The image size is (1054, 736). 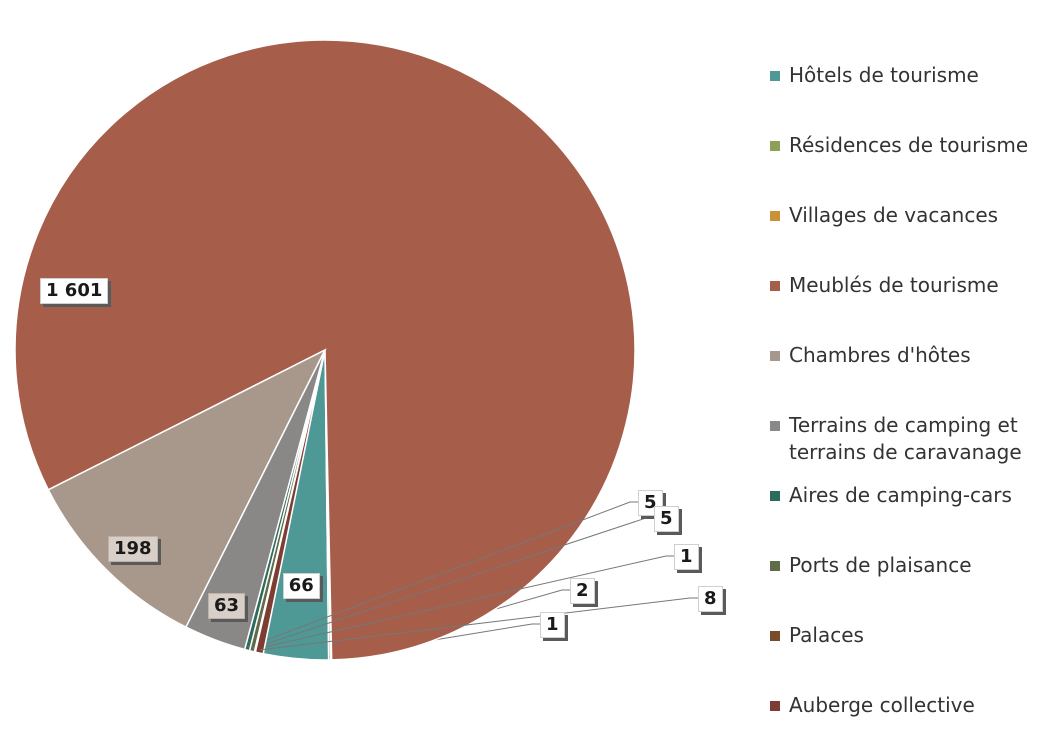 I want to click on legend-item: Meublés de tourisme, so click(x=884, y=285).